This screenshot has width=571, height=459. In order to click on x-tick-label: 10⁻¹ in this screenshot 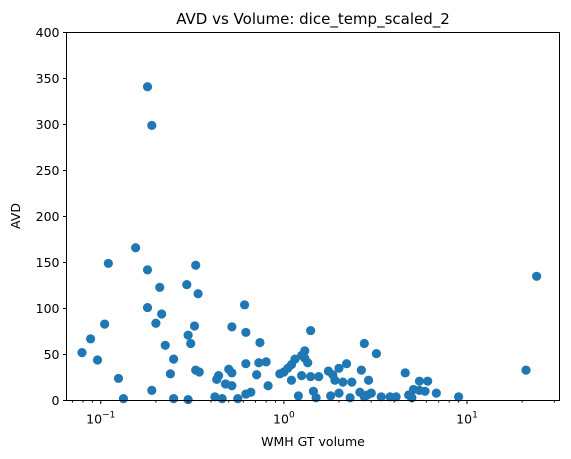, I will do `click(100, 419)`.